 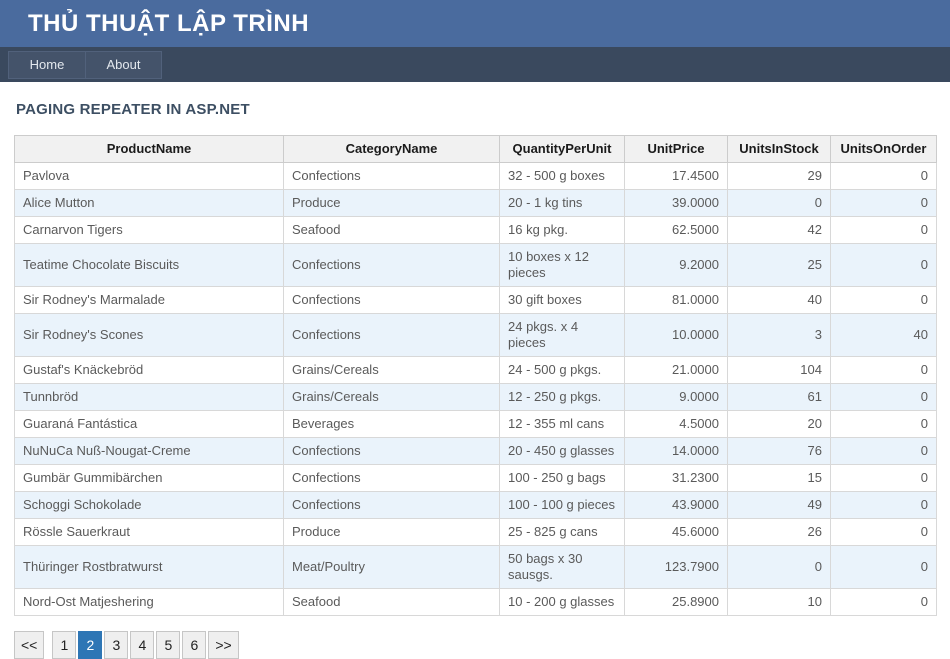 I want to click on cell-unitsinstock: 104, so click(x=779, y=370).